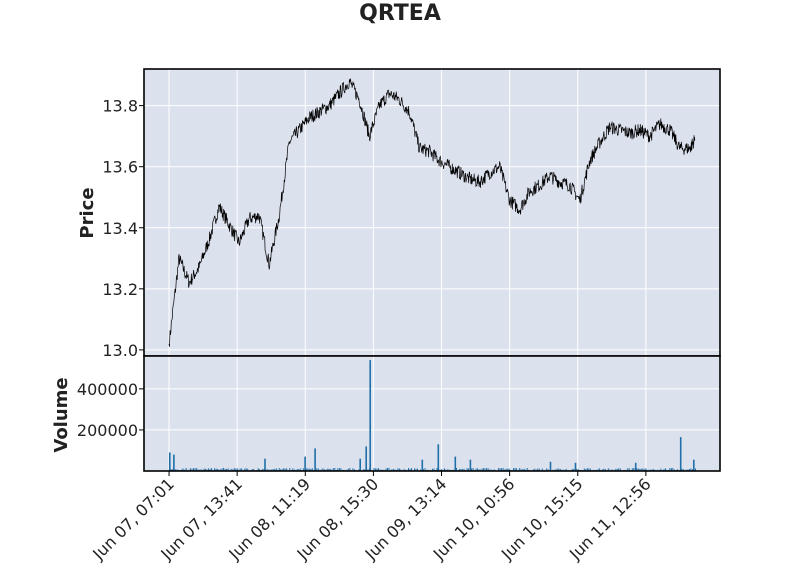  I want to click on volume-axis-label: Volume, so click(61, 414).